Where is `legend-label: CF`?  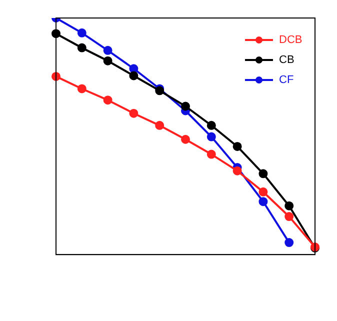 legend-label: CF is located at coordinates (286, 80).